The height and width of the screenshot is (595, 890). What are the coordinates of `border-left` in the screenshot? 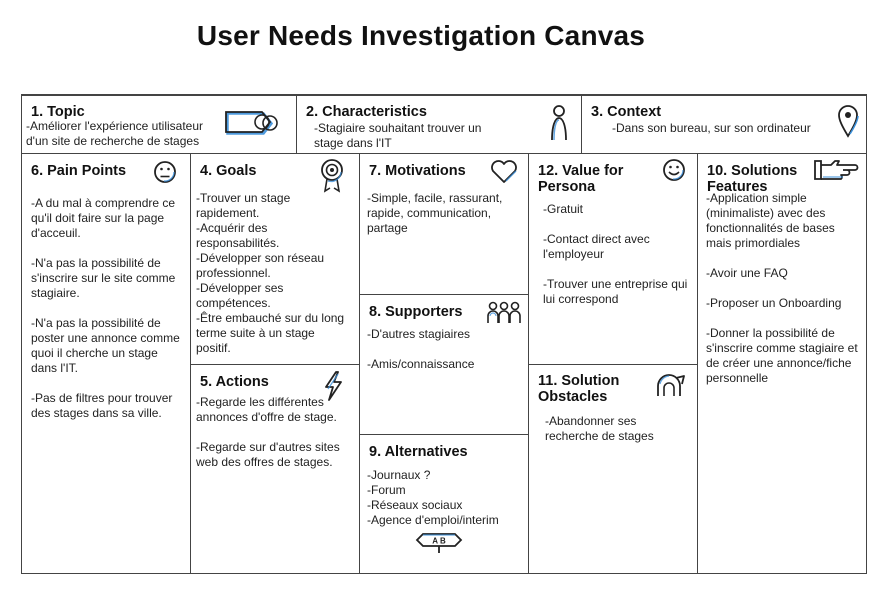 It's located at (21, 334).